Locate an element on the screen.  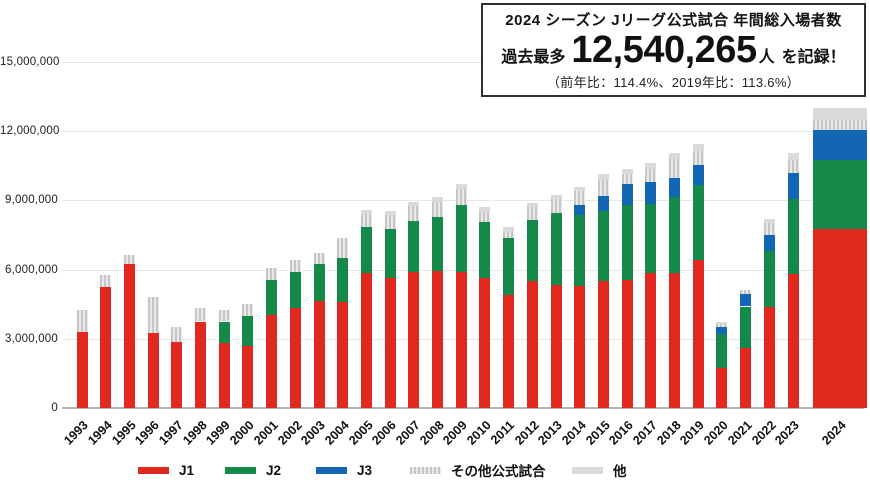
bar-2008-j1 is located at coordinates (437, 339).